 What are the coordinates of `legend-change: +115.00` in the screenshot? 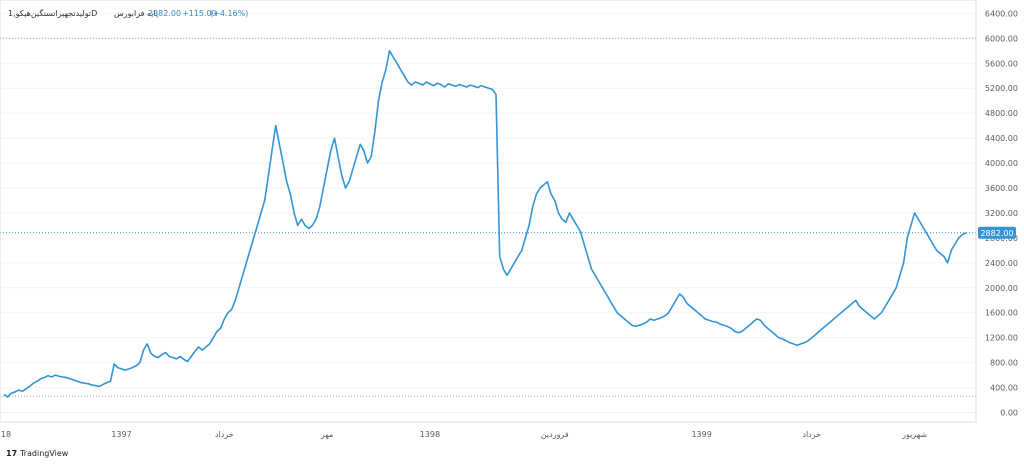 It's located at (199, 13).